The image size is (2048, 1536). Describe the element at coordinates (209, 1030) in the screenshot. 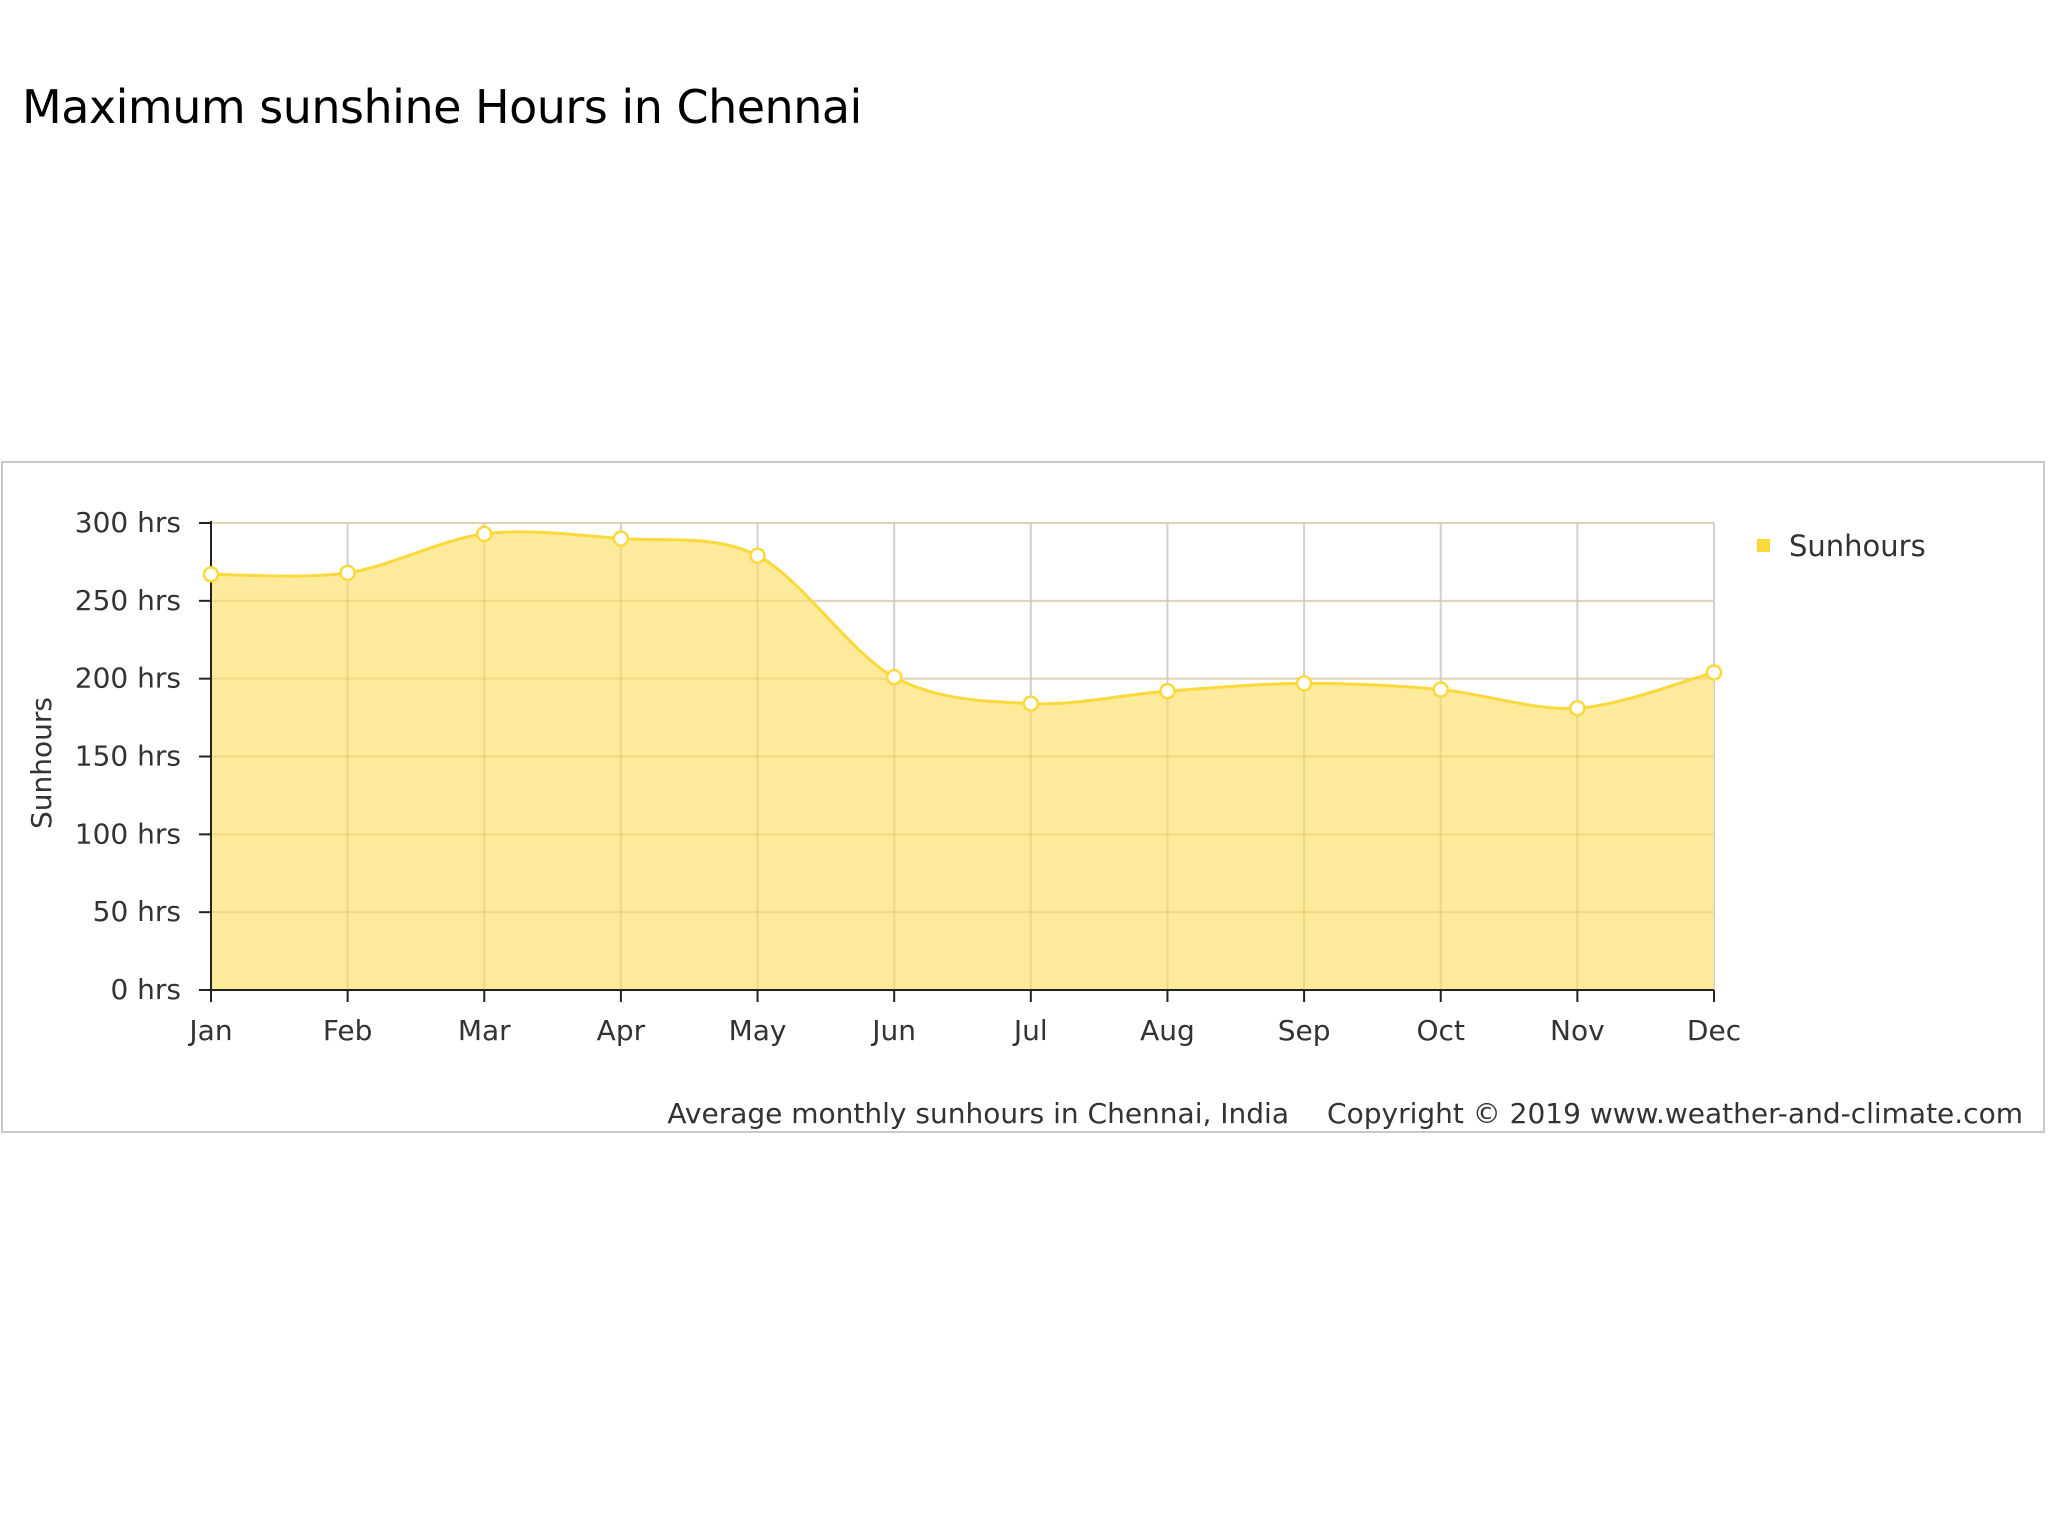

I see `x-tick-label-jan: Jan` at that location.